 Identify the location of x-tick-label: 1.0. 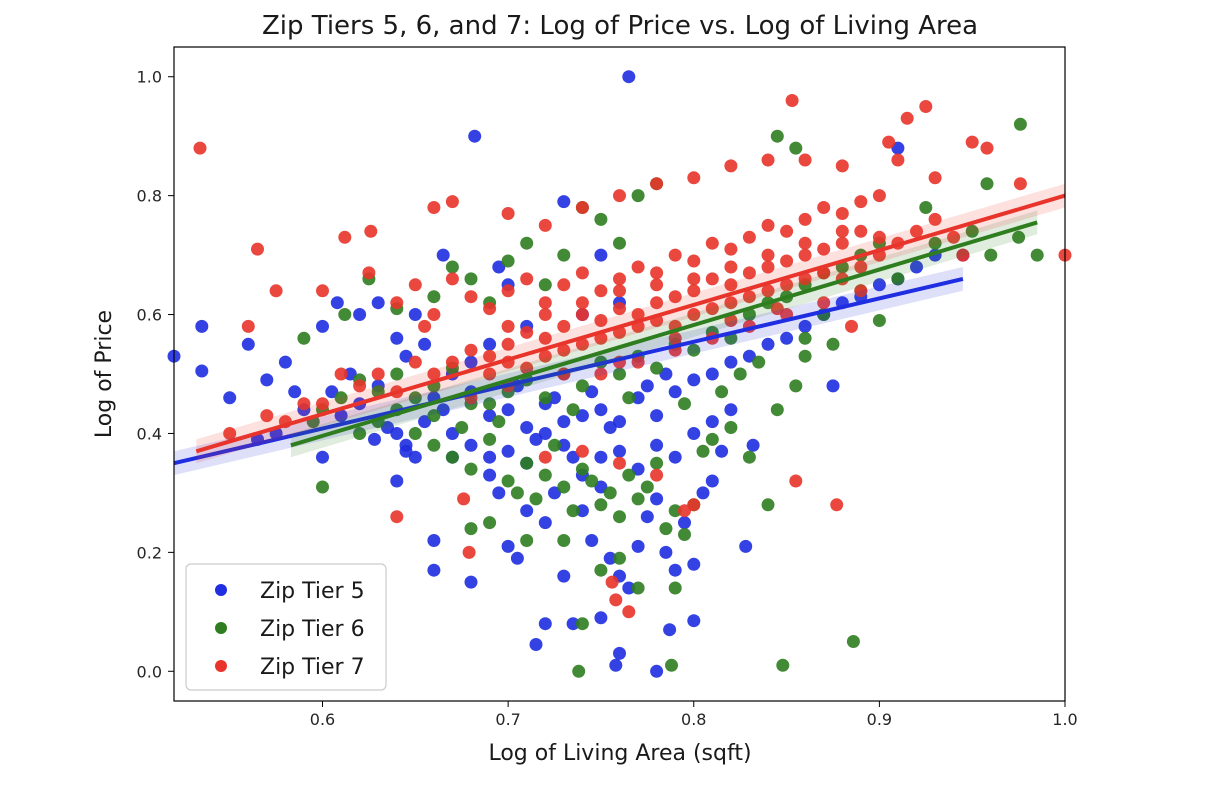
(1064, 719).